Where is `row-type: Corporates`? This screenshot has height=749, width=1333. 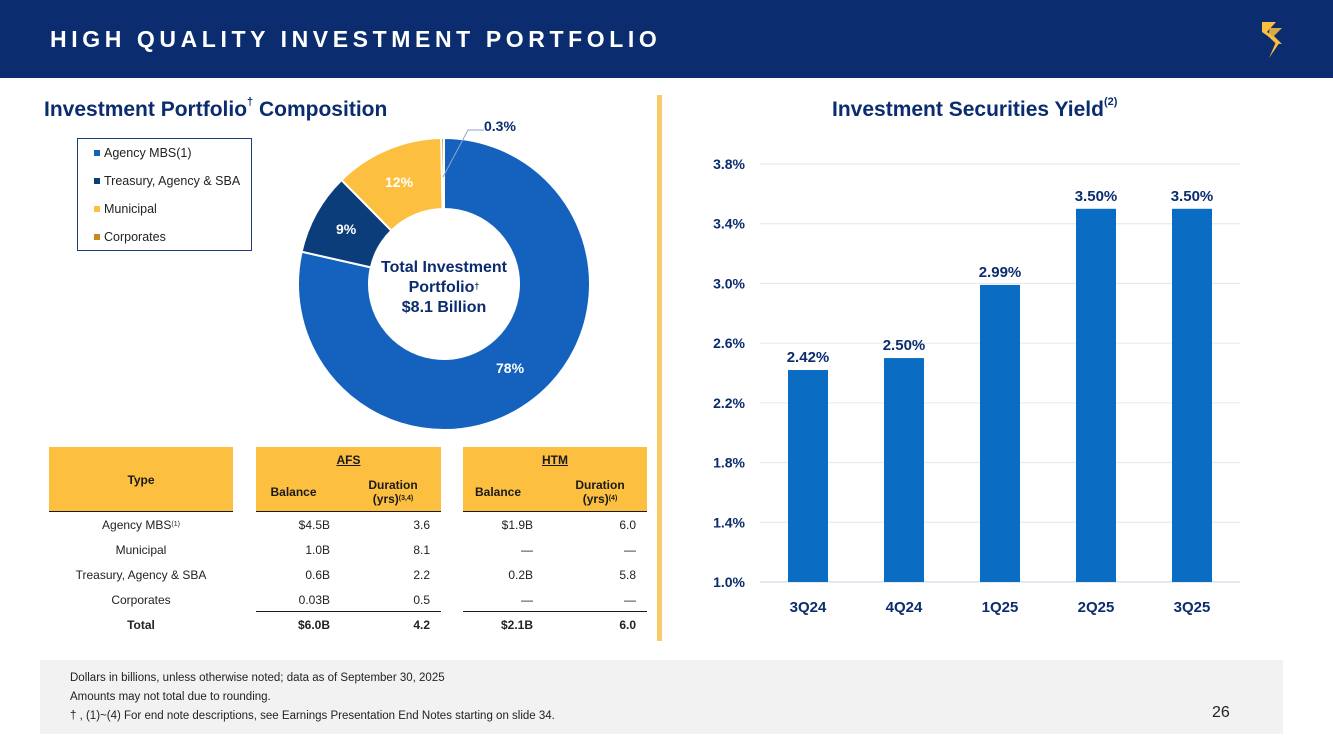 row-type: Corporates is located at coordinates (141, 600).